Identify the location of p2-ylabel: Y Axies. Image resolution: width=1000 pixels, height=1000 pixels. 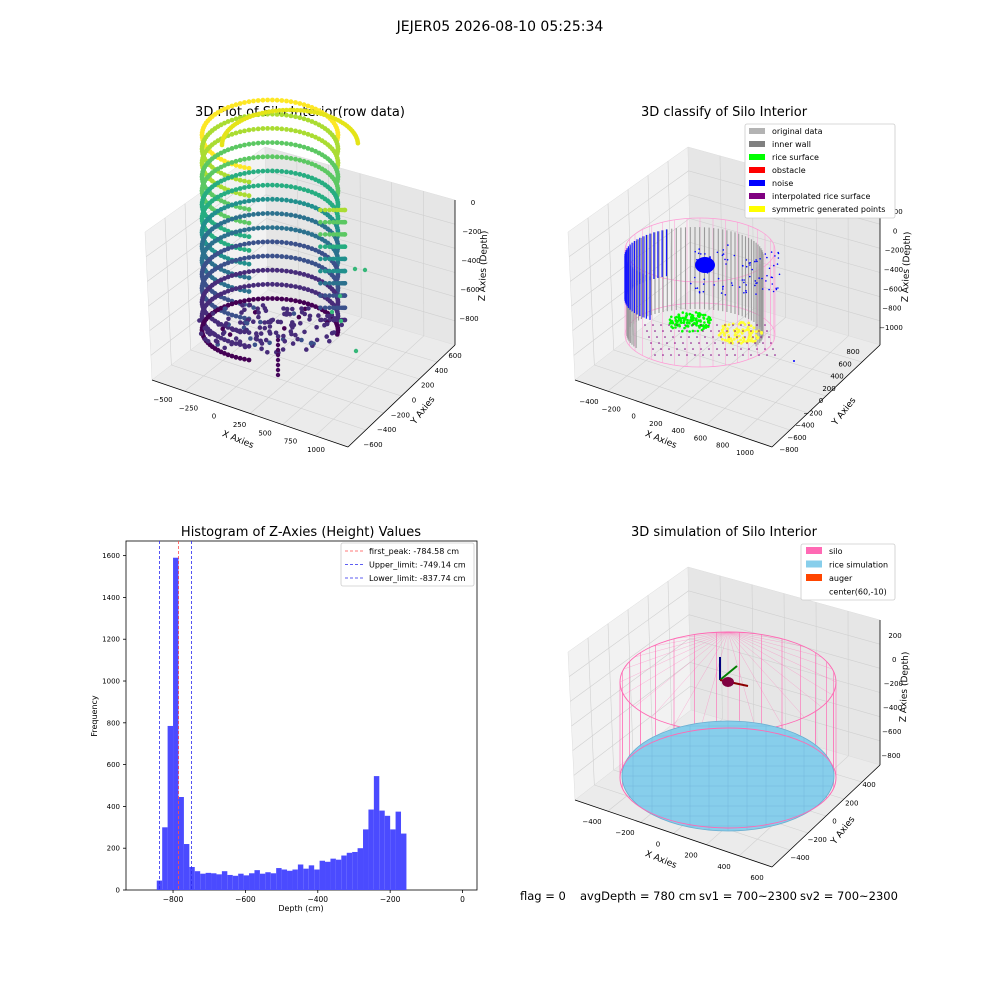
(844, 412).